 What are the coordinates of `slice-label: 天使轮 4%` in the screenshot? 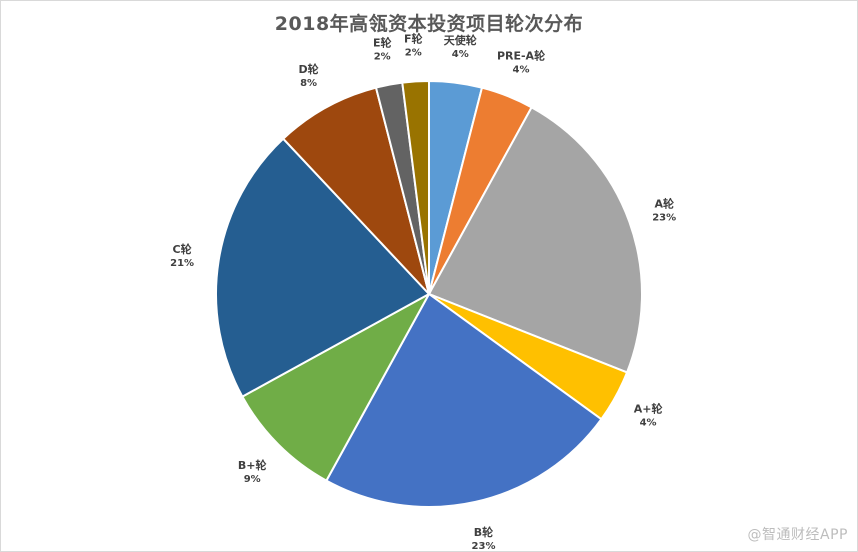 It's located at (460, 46).